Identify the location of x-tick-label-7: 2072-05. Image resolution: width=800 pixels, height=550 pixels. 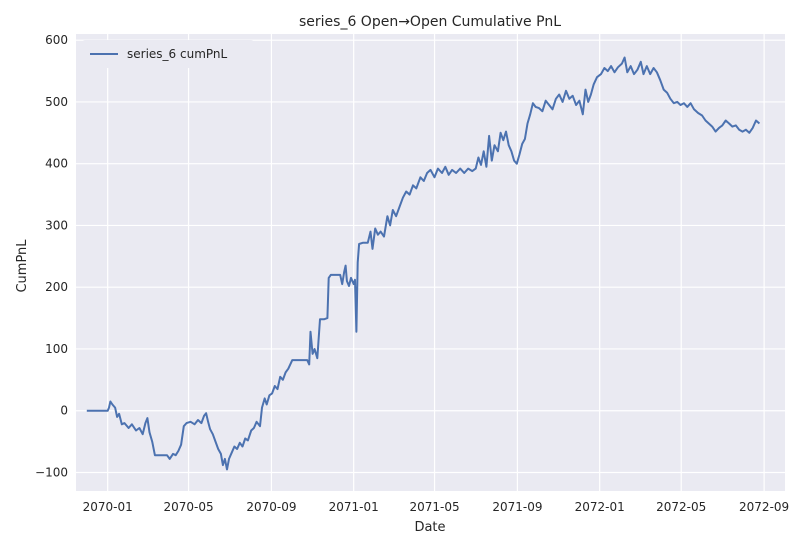
(681, 507).